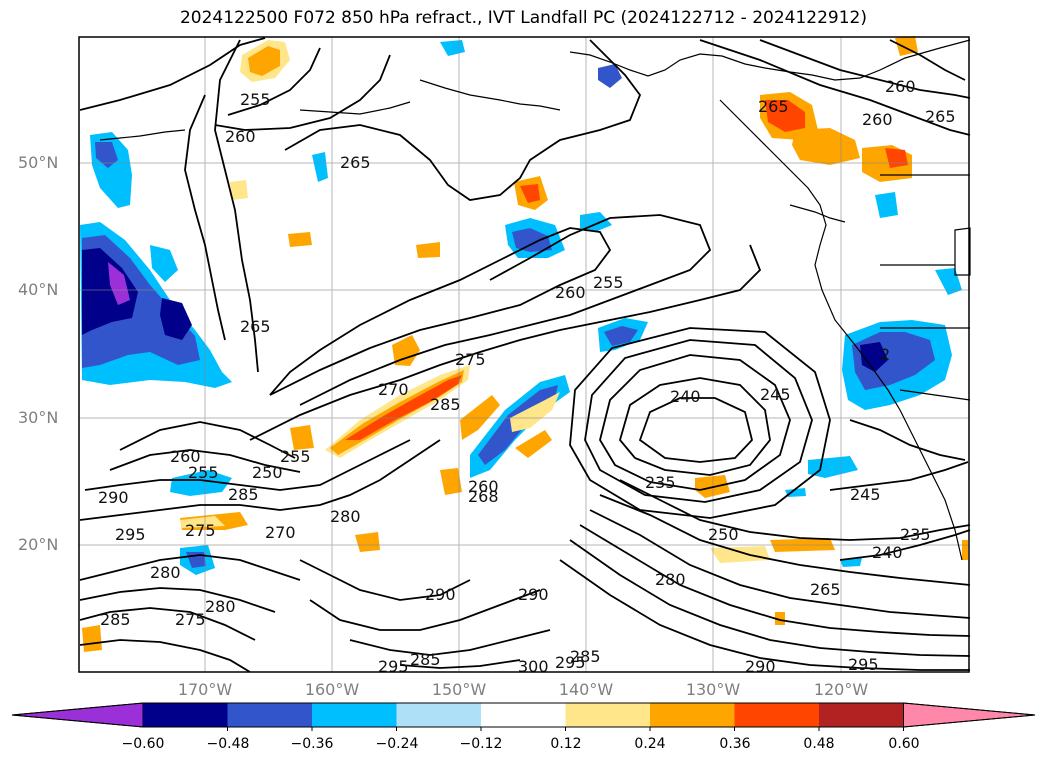 This screenshot has height=765, width=1047. What do you see at coordinates (228, 744) in the screenshot?
I see `colorbar-tick-label: −0.48` at bounding box center [228, 744].